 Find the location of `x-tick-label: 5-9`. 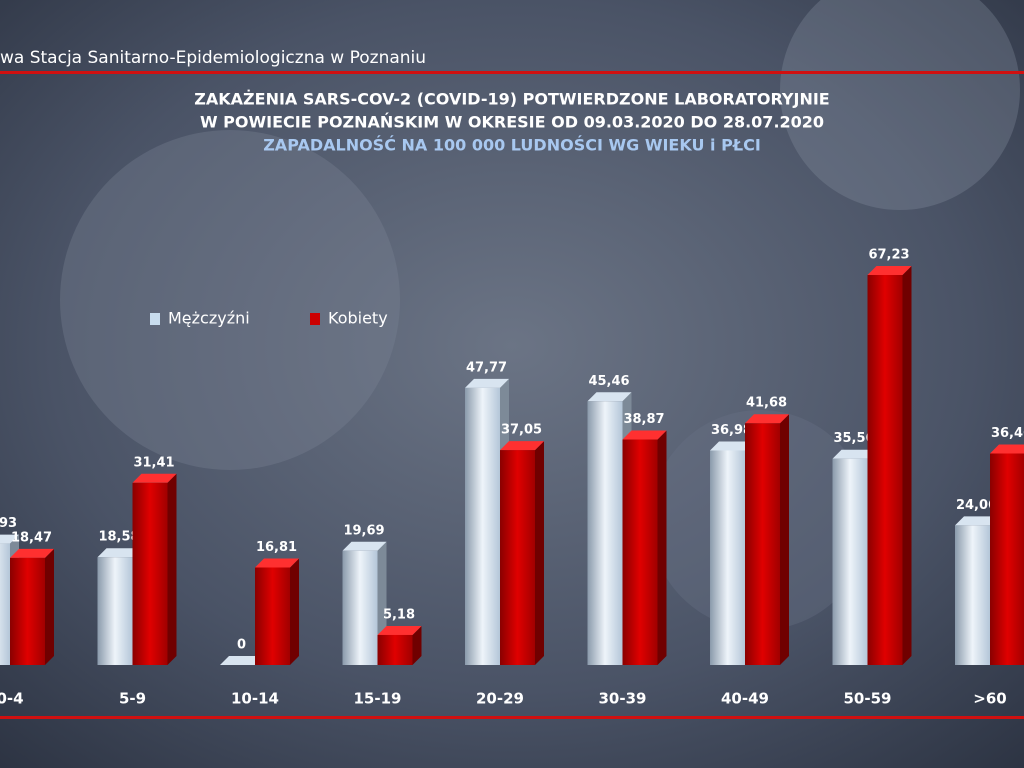

x-tick-label: 5-9 is located at coordinates (132, 699).